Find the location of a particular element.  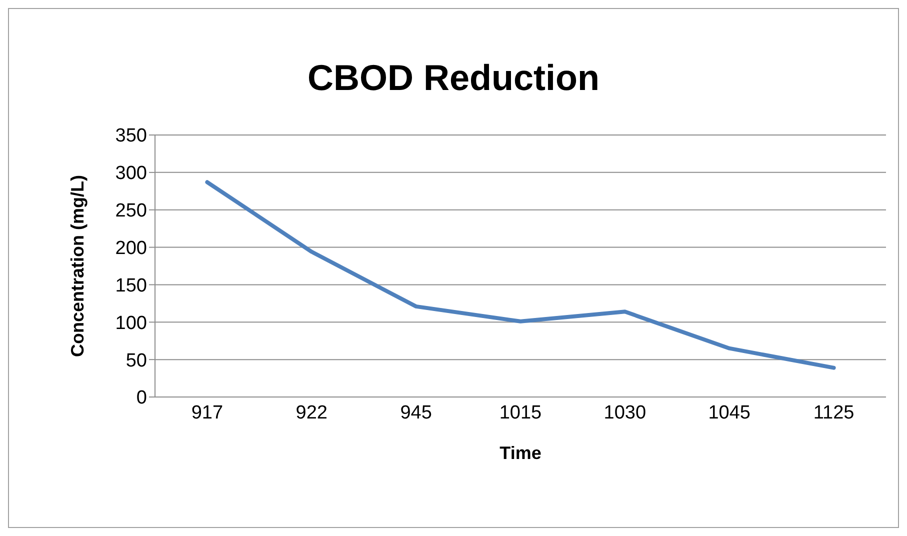

x-tick-label: 1045 is located at coordinates (729, 413).